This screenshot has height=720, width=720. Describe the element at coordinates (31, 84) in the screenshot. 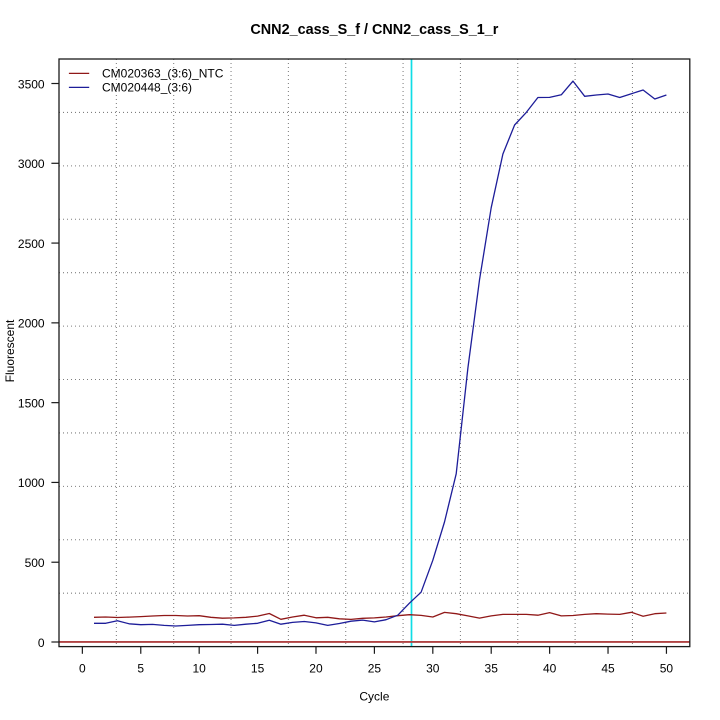

I see `svg-text: 3500` at that location.